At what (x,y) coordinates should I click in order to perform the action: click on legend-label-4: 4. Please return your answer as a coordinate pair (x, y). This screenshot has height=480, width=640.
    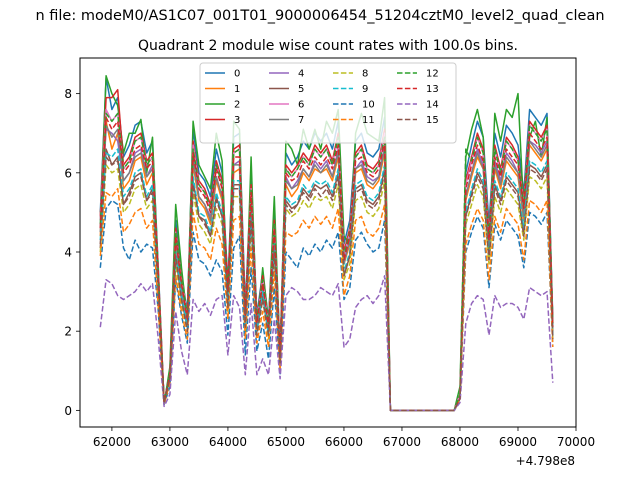
    Looking at the image, I should click on (301, 74).